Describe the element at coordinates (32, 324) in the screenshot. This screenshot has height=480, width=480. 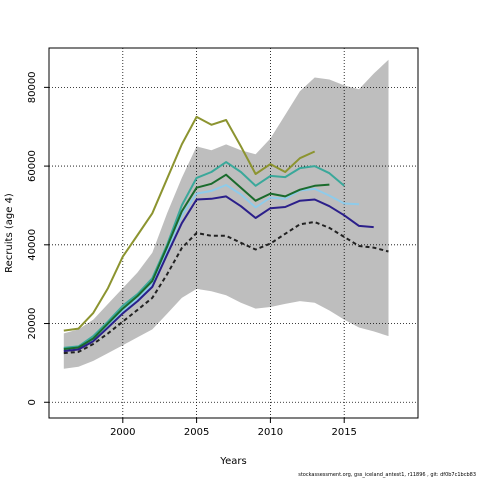
I see `y-tick-label: 20000` at that location.